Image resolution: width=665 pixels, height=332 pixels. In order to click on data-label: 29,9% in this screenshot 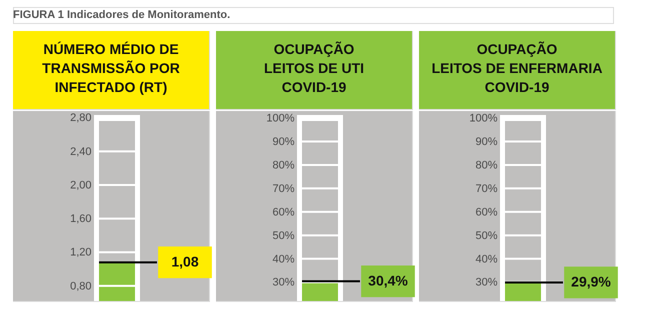, I will do `click(591, 281)`.